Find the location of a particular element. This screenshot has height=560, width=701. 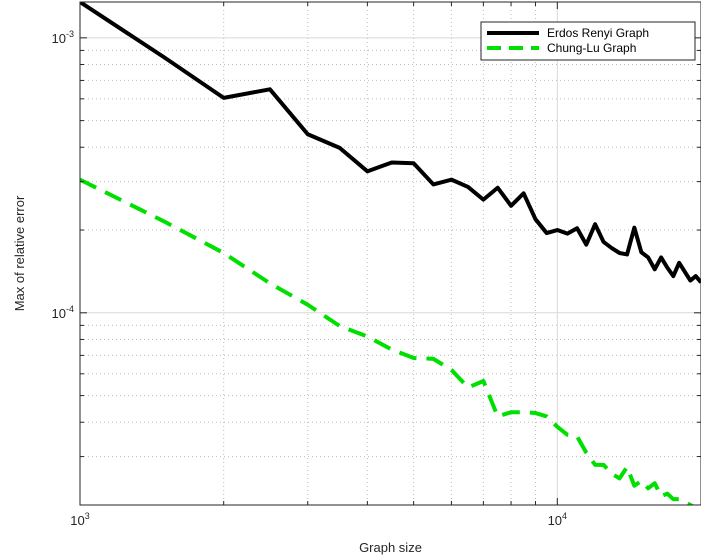

x-tick-label: 10³ is located at coordinates (79, 519).